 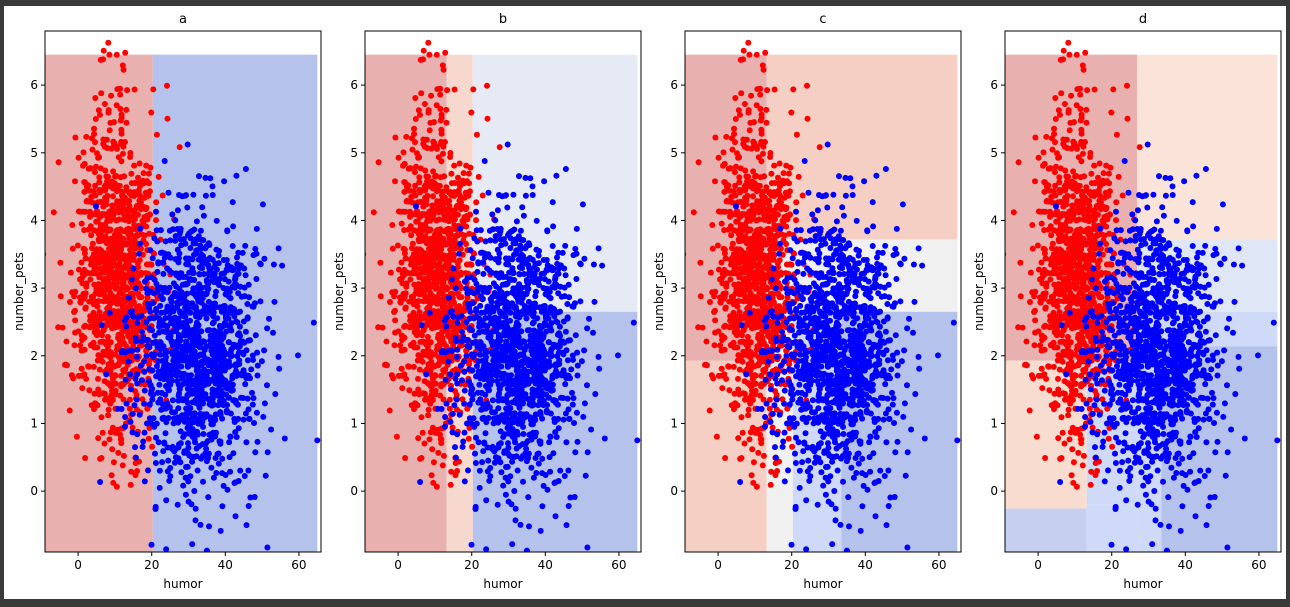 What do you see at coordinates (34, 153) in the screenshot?
I see `y-tick-label: 5` at bounding box center [34, 153].